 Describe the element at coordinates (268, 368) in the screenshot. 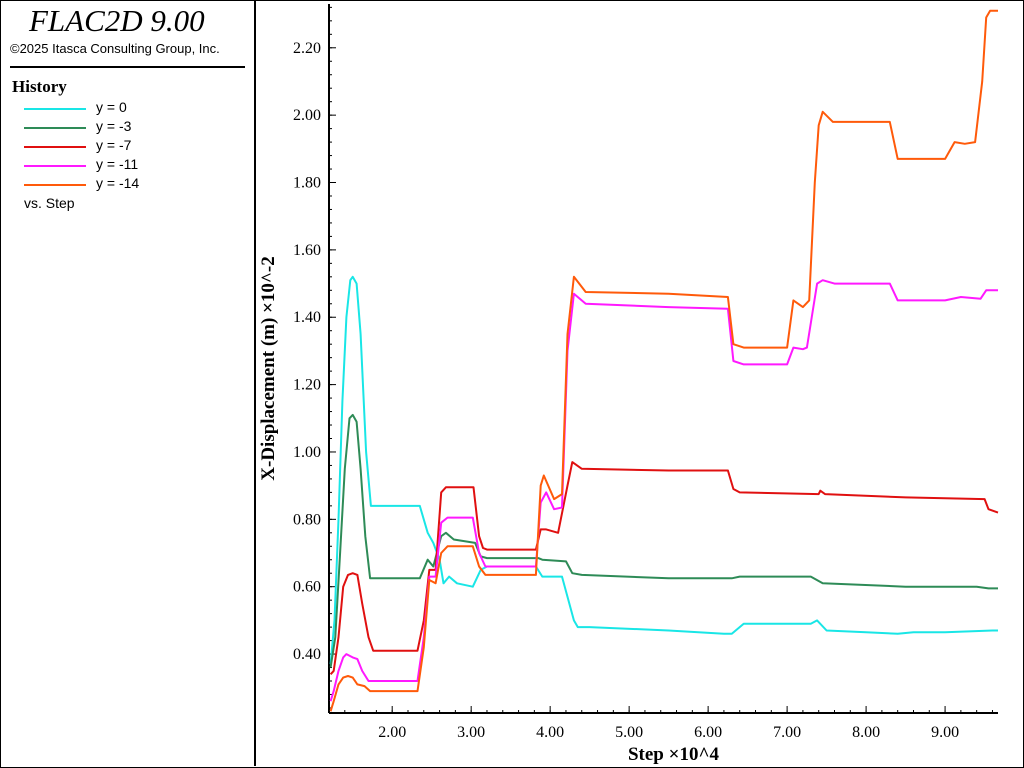

I see `y-axis-title: X-Displacement (m) ×10^-2` at that location.